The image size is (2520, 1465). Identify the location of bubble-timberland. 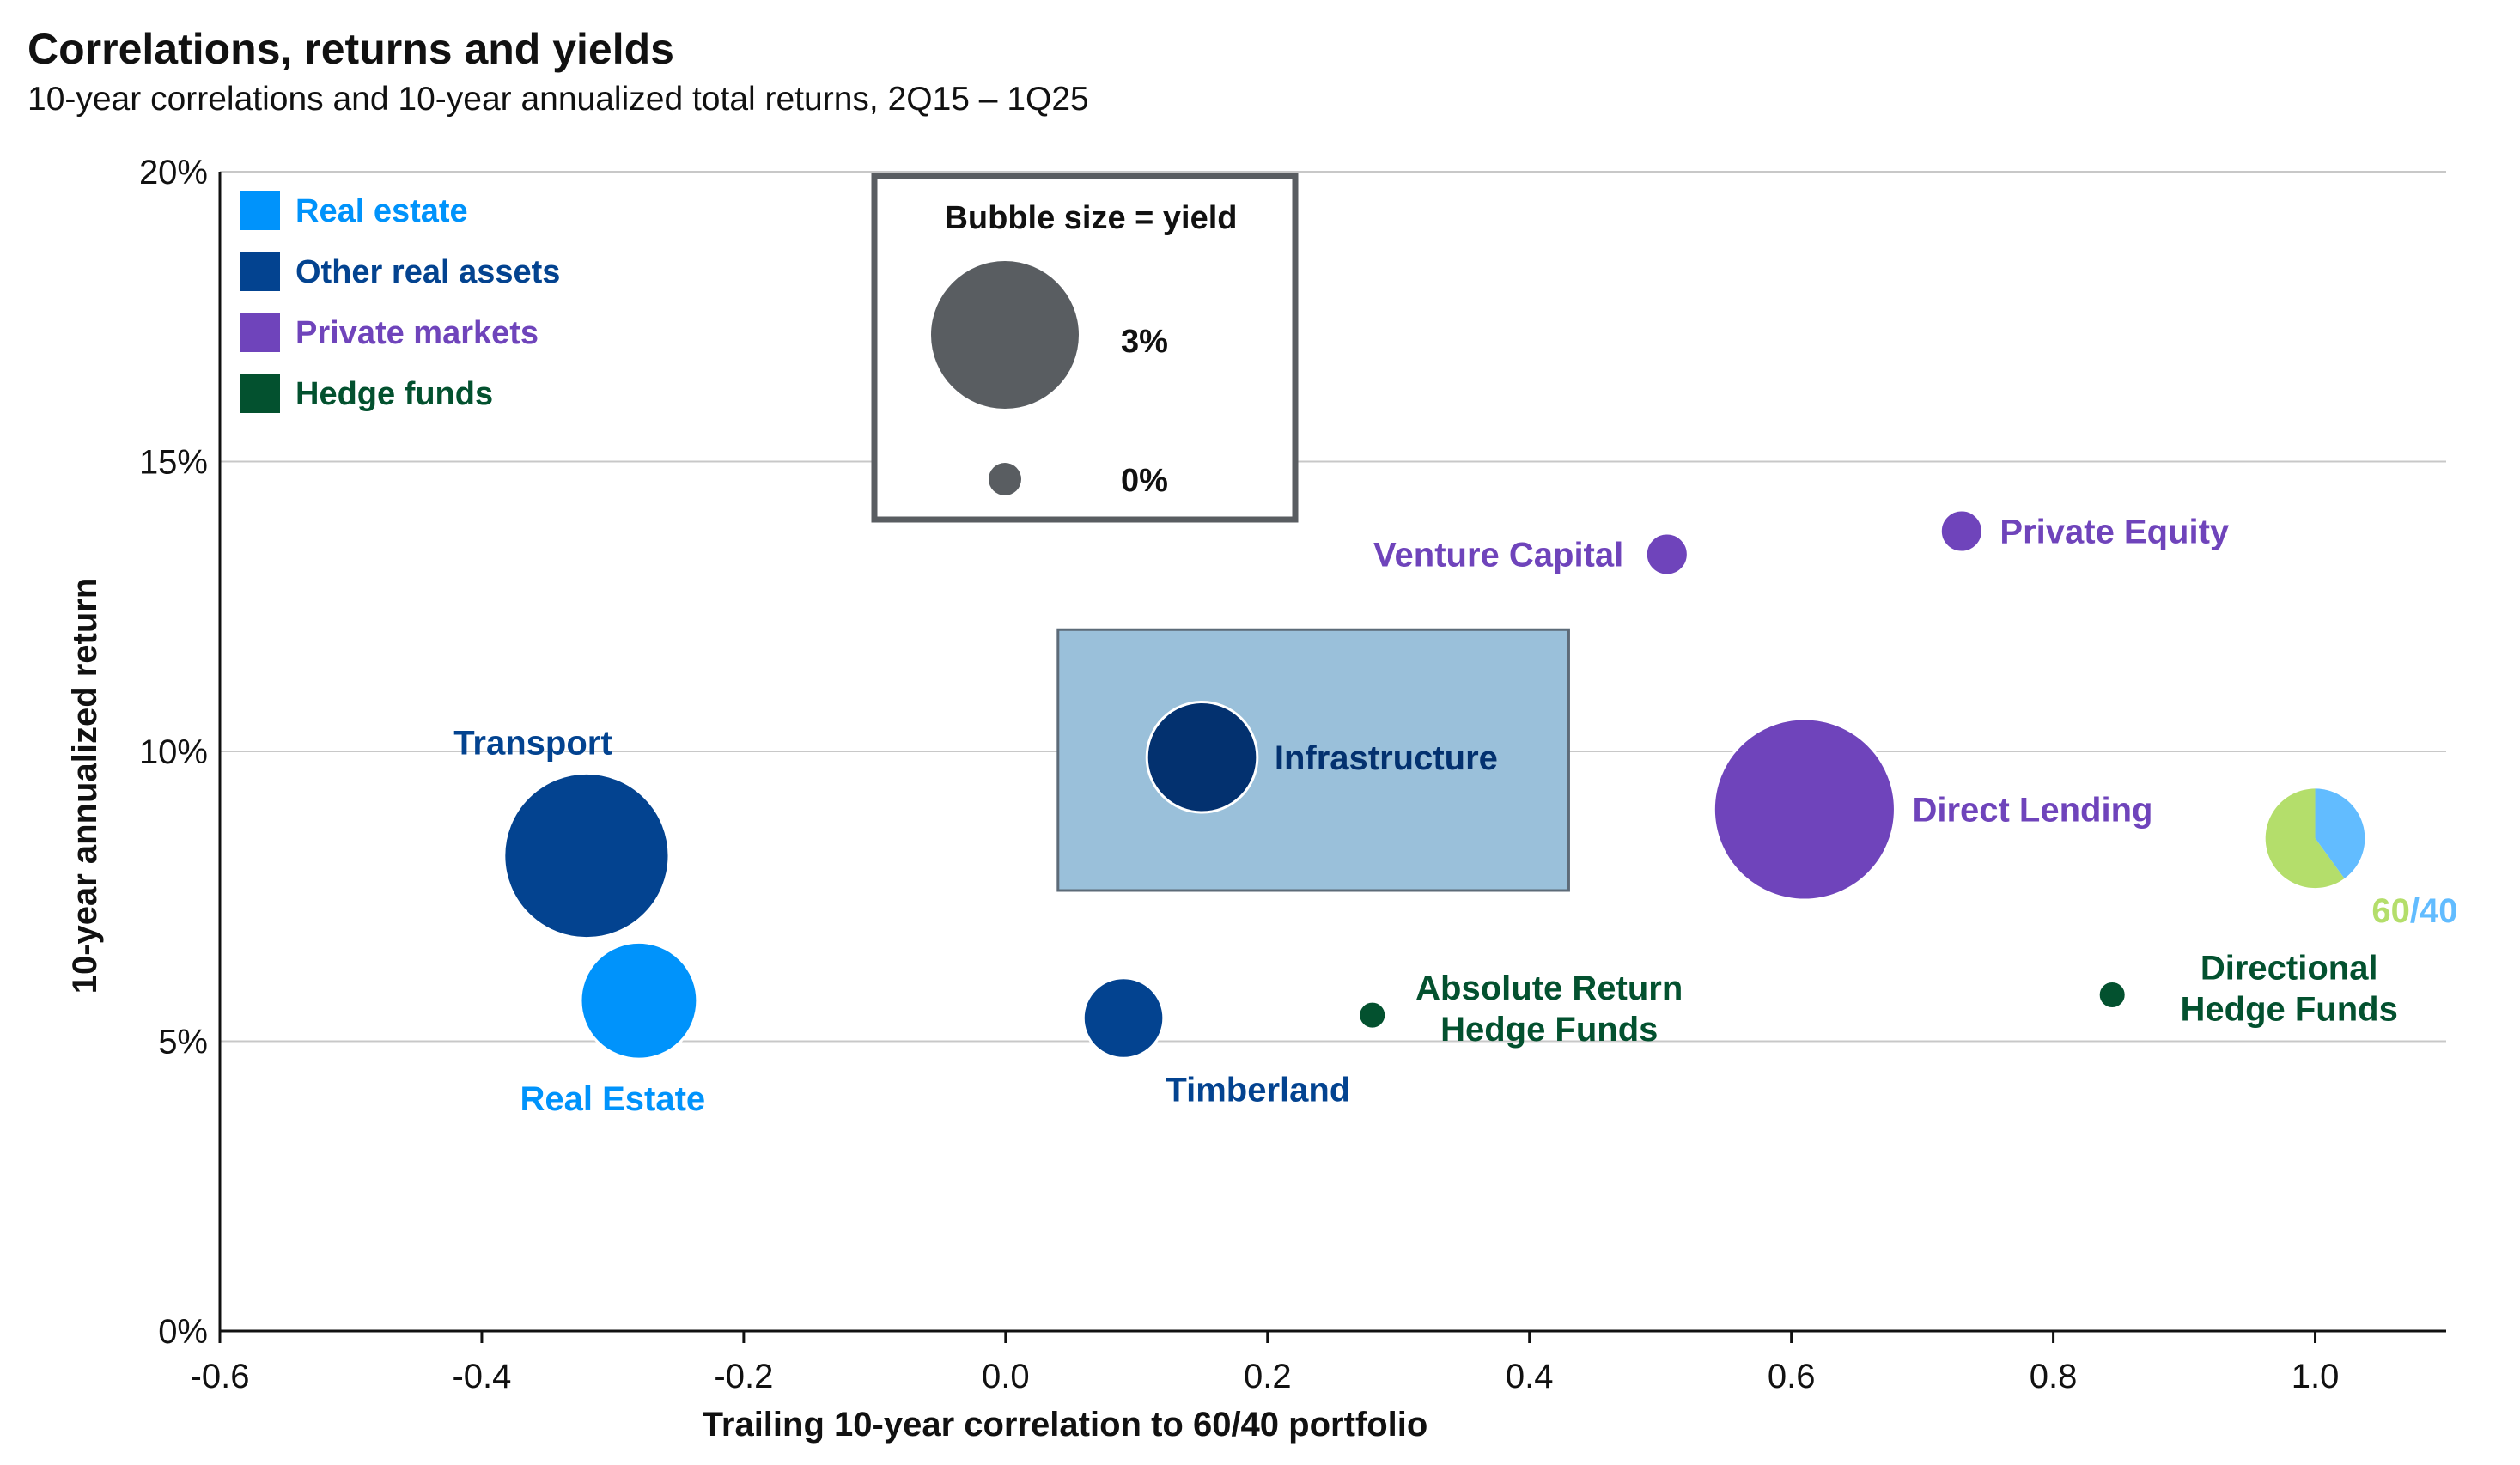
(1123, 1018).